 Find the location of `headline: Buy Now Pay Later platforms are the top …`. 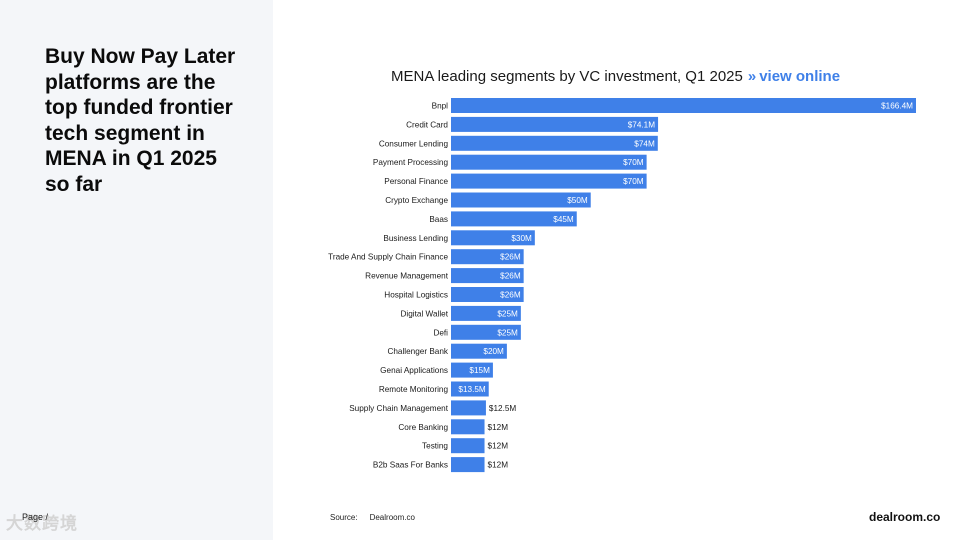

headline: Buy Now Pay Later platforms are the top … is located at coordinates (140, 120).